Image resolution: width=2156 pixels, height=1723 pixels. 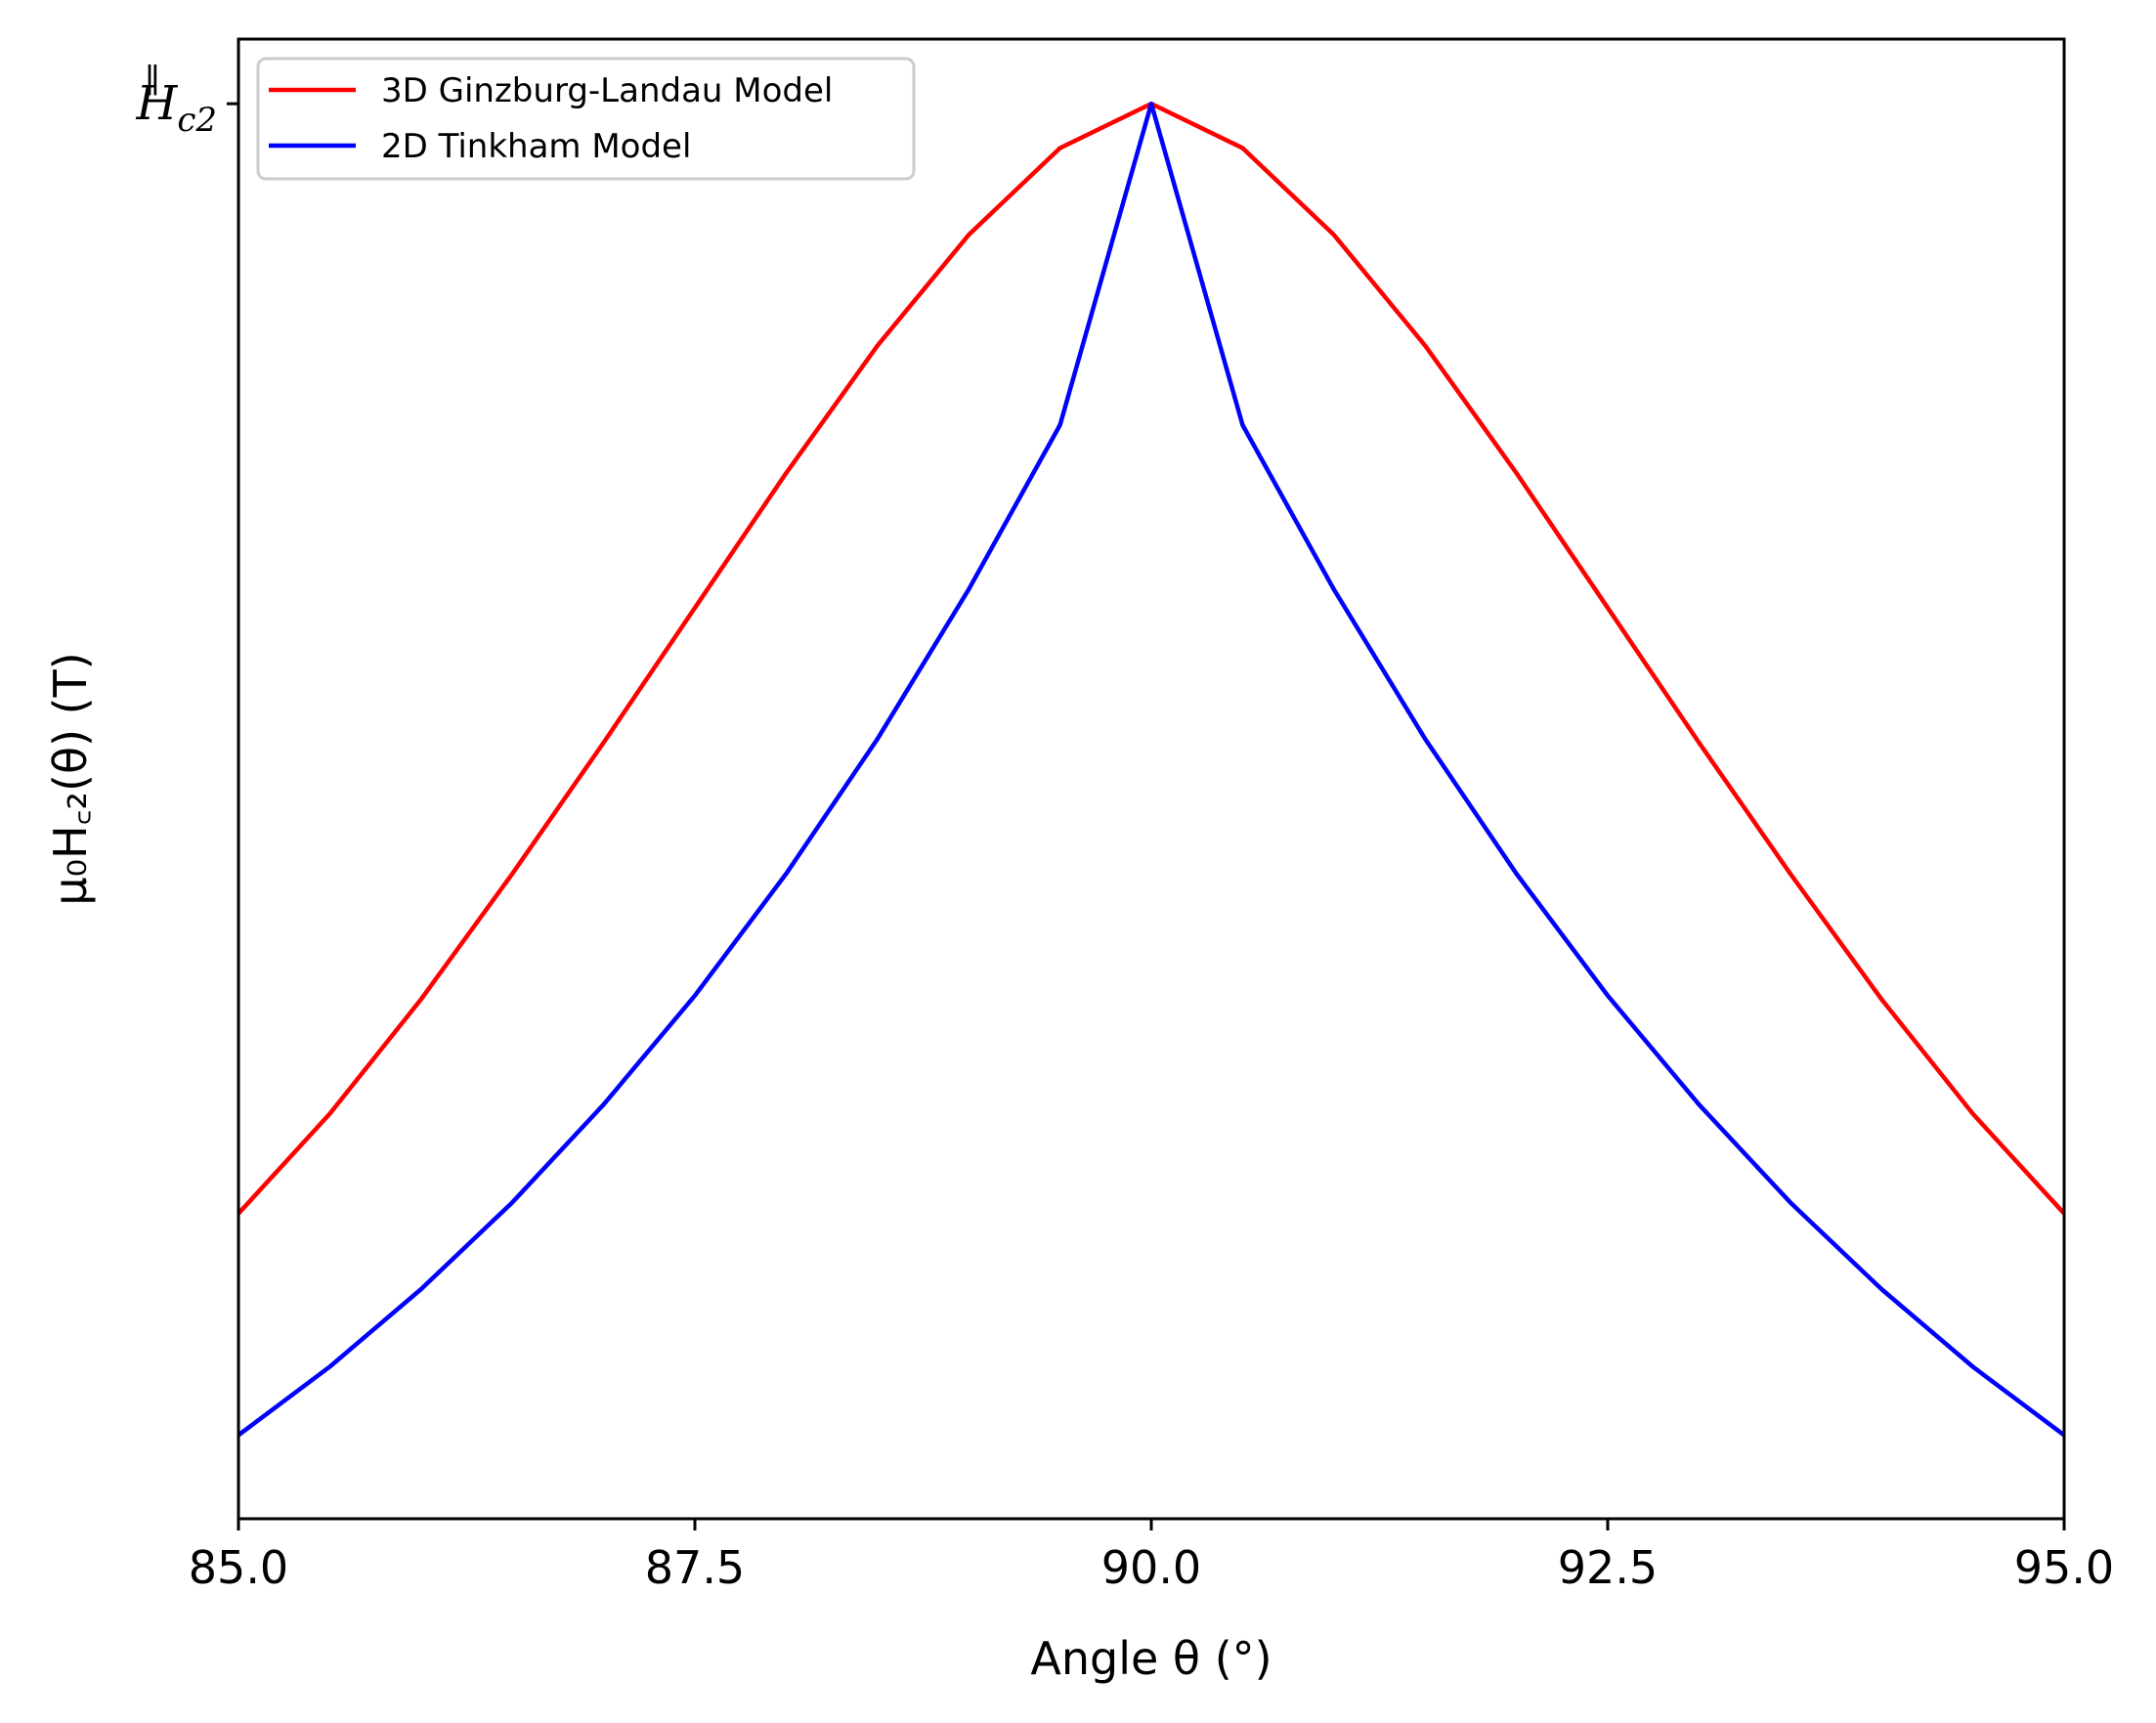 I want to click on y-axis-label: μ₀H꜀₂(θ) (T), so click(x=70, y=778).